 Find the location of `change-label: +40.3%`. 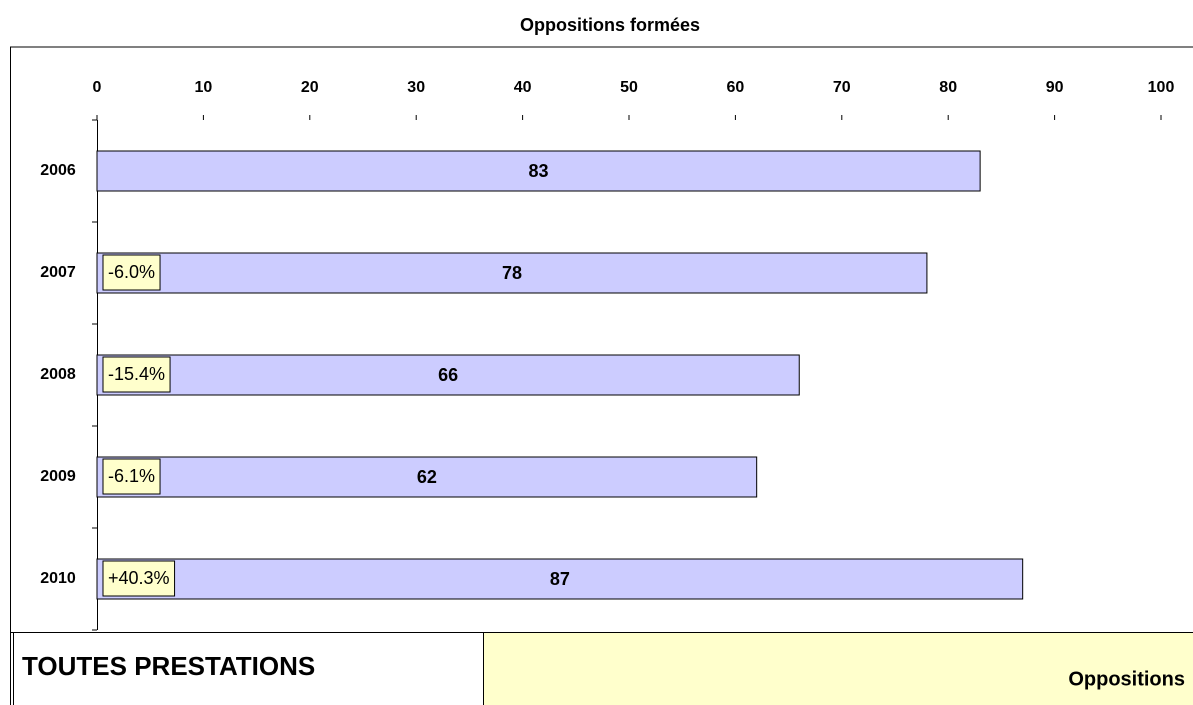

change-label: +40.3% is located at coordinates (139, 578).